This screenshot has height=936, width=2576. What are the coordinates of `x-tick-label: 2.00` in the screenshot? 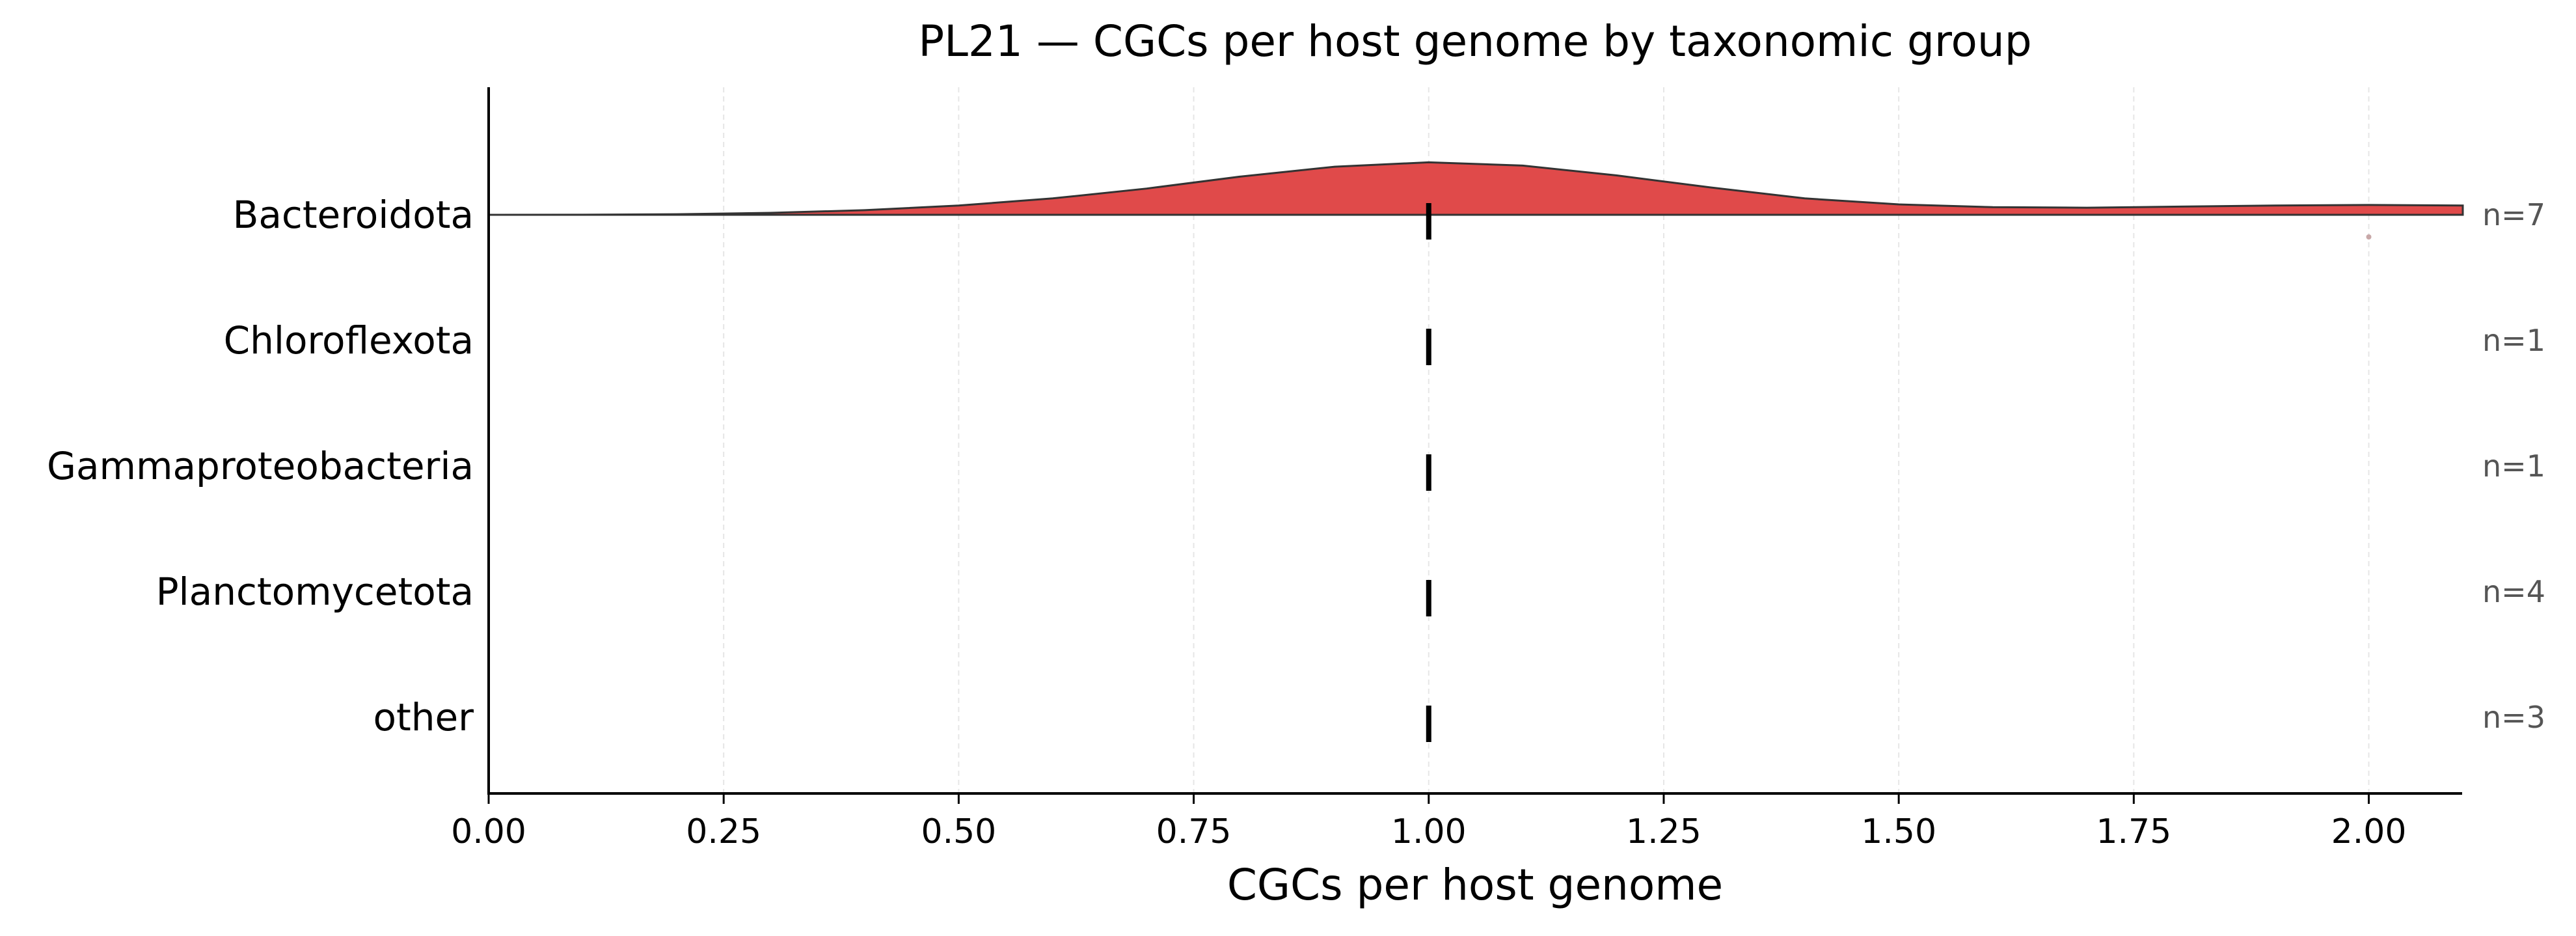 It's located at (2369, 831).